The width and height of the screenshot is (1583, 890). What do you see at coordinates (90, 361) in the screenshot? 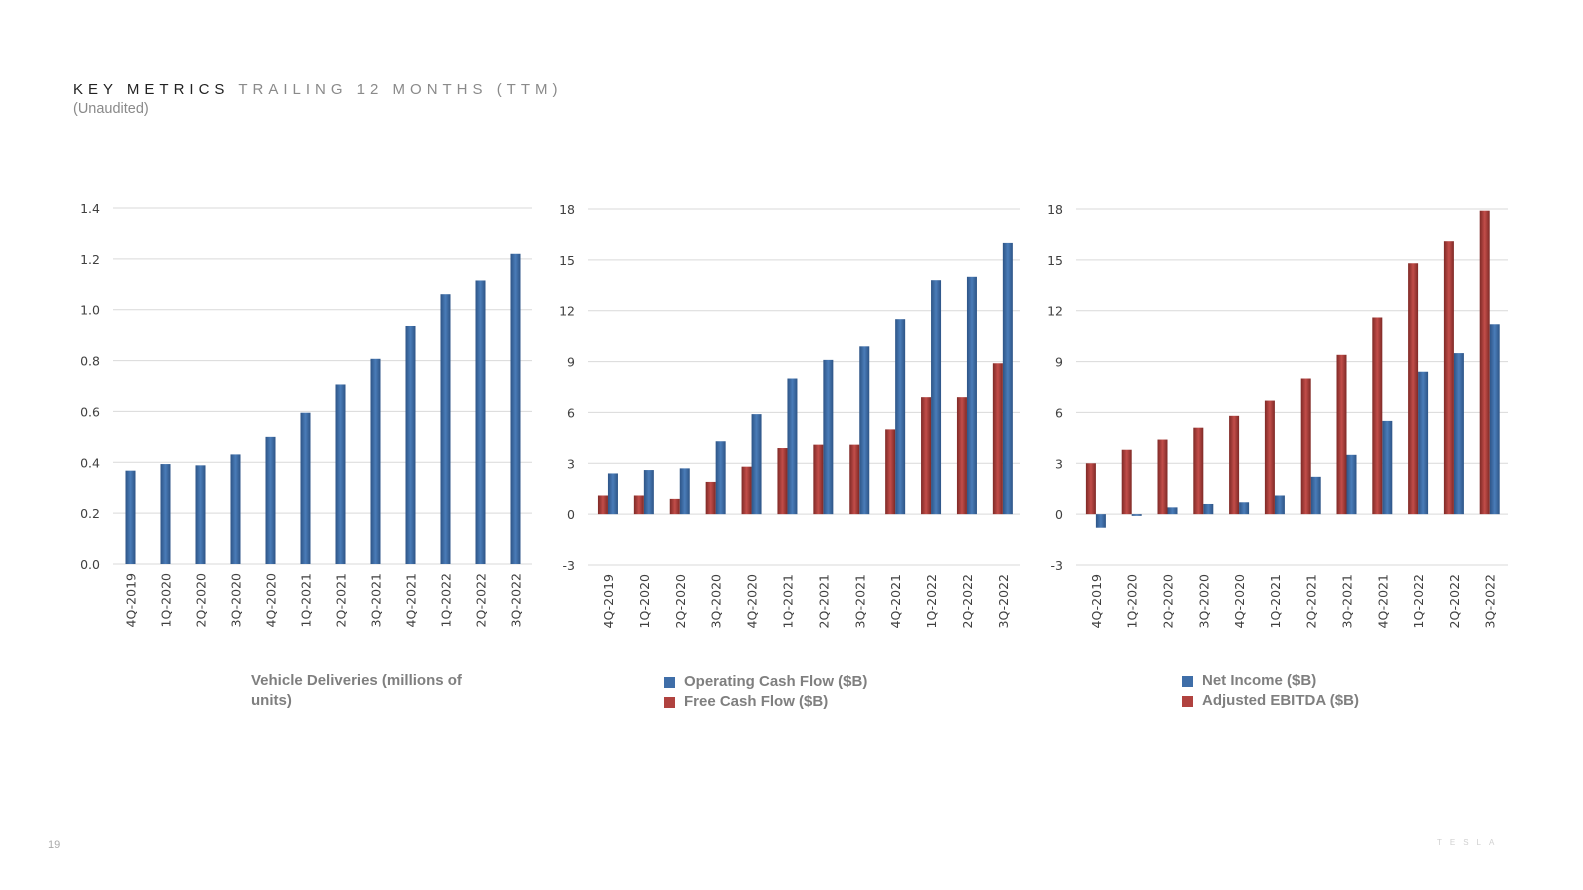
I see `y-tick-label: 0.8` at bounding box center [90, 361].